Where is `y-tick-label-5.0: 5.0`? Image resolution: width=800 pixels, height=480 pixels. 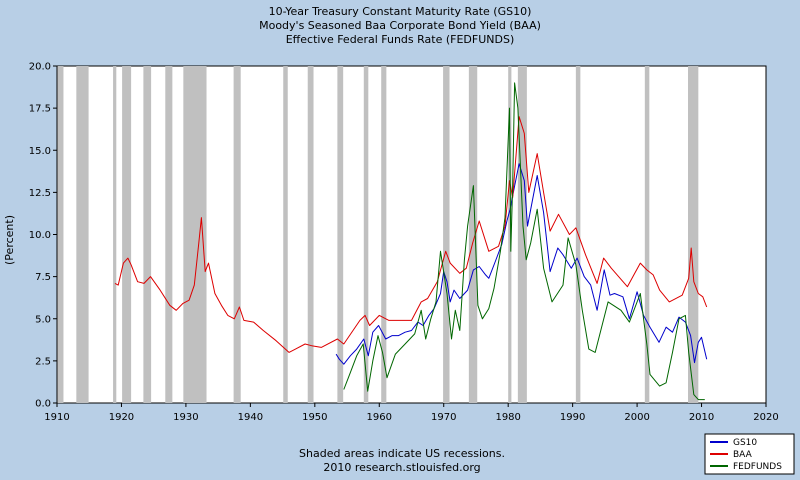
y-tick-label-5.0: 5.0 is located at coordinates (43, 319).